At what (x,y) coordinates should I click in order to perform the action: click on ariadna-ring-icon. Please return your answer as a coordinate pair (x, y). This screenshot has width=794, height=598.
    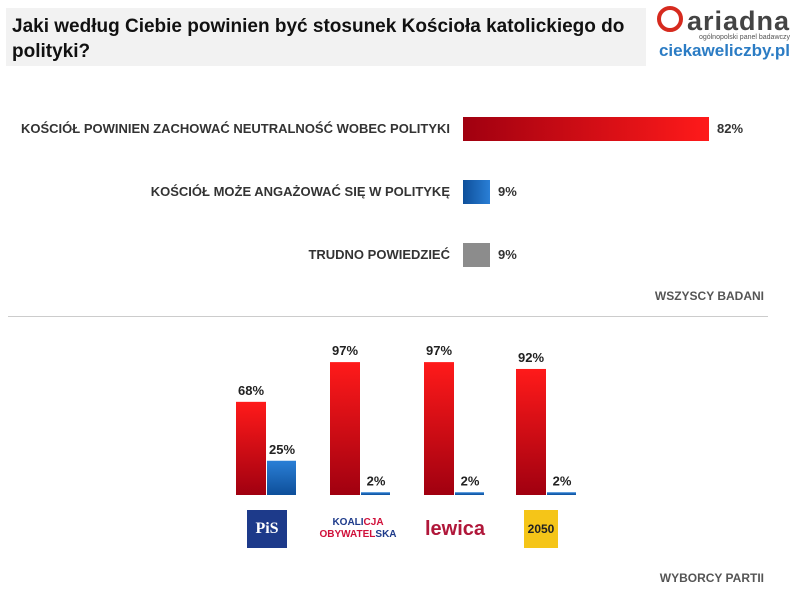
    Looking at the image, I should click on (669, 19).